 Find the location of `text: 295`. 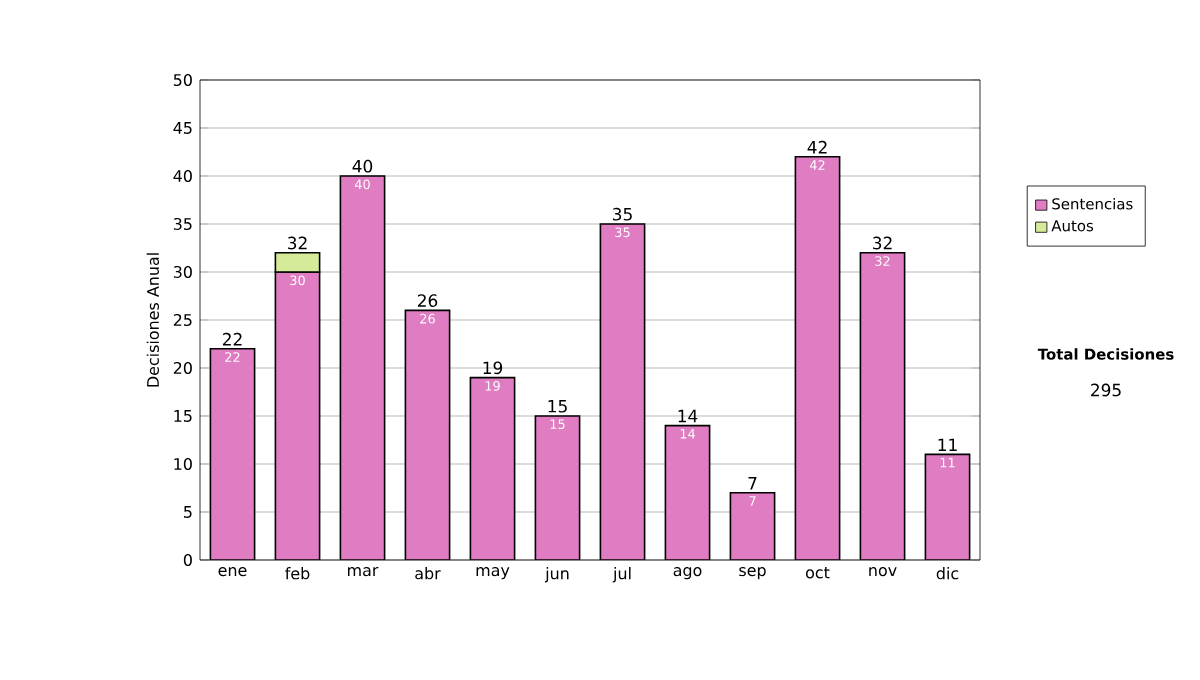

text: 295 is located at coordinates (1106, 390).